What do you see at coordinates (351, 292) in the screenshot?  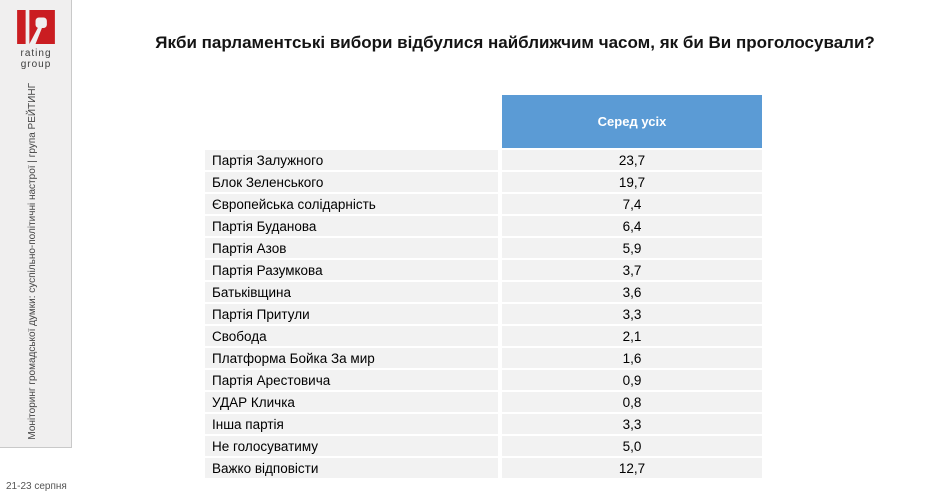 I see `party-label: Батьківщина` at bounding box center [351, 292].